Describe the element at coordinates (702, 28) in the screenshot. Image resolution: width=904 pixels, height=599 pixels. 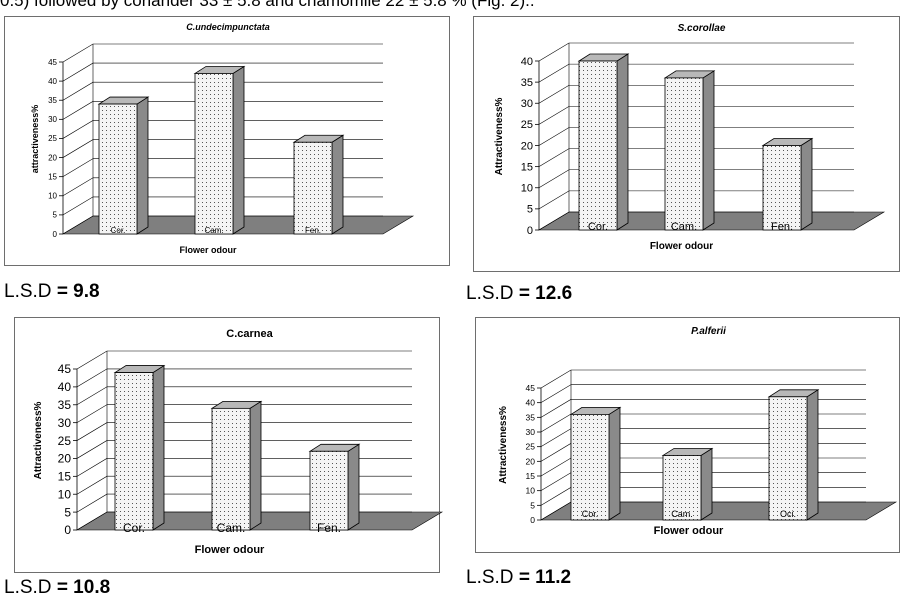
I see `chart-title: S.corollae` at that location.